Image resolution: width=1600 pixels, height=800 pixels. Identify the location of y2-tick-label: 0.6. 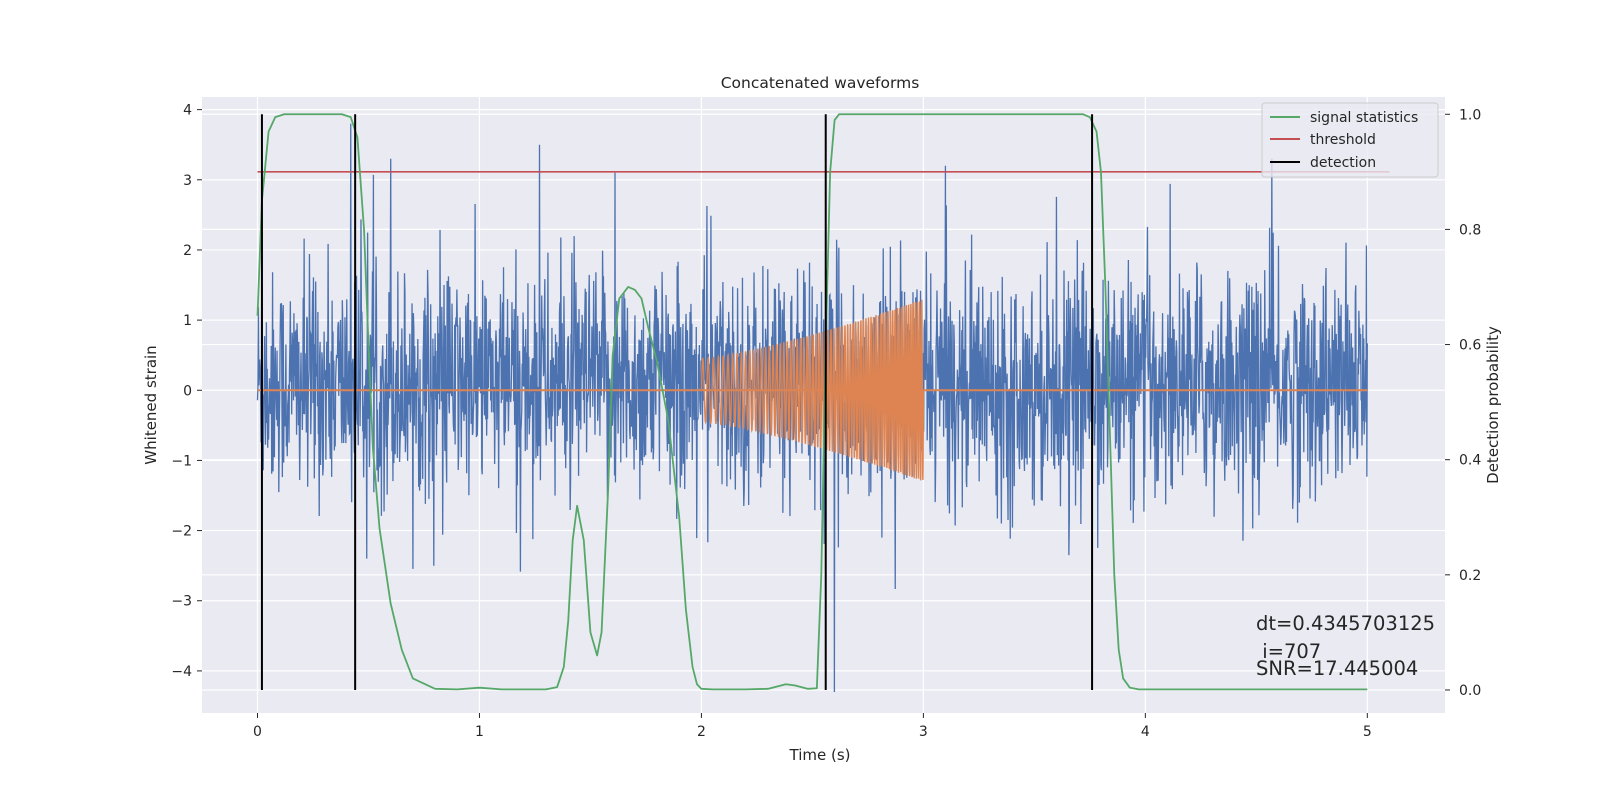
(1470, 346).